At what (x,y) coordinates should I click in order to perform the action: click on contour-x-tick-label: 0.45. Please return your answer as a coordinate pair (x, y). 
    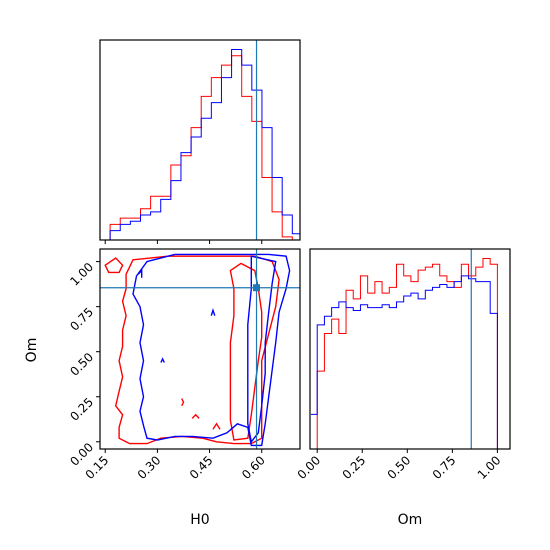
    Looking at the image, I should click on (201, 467).